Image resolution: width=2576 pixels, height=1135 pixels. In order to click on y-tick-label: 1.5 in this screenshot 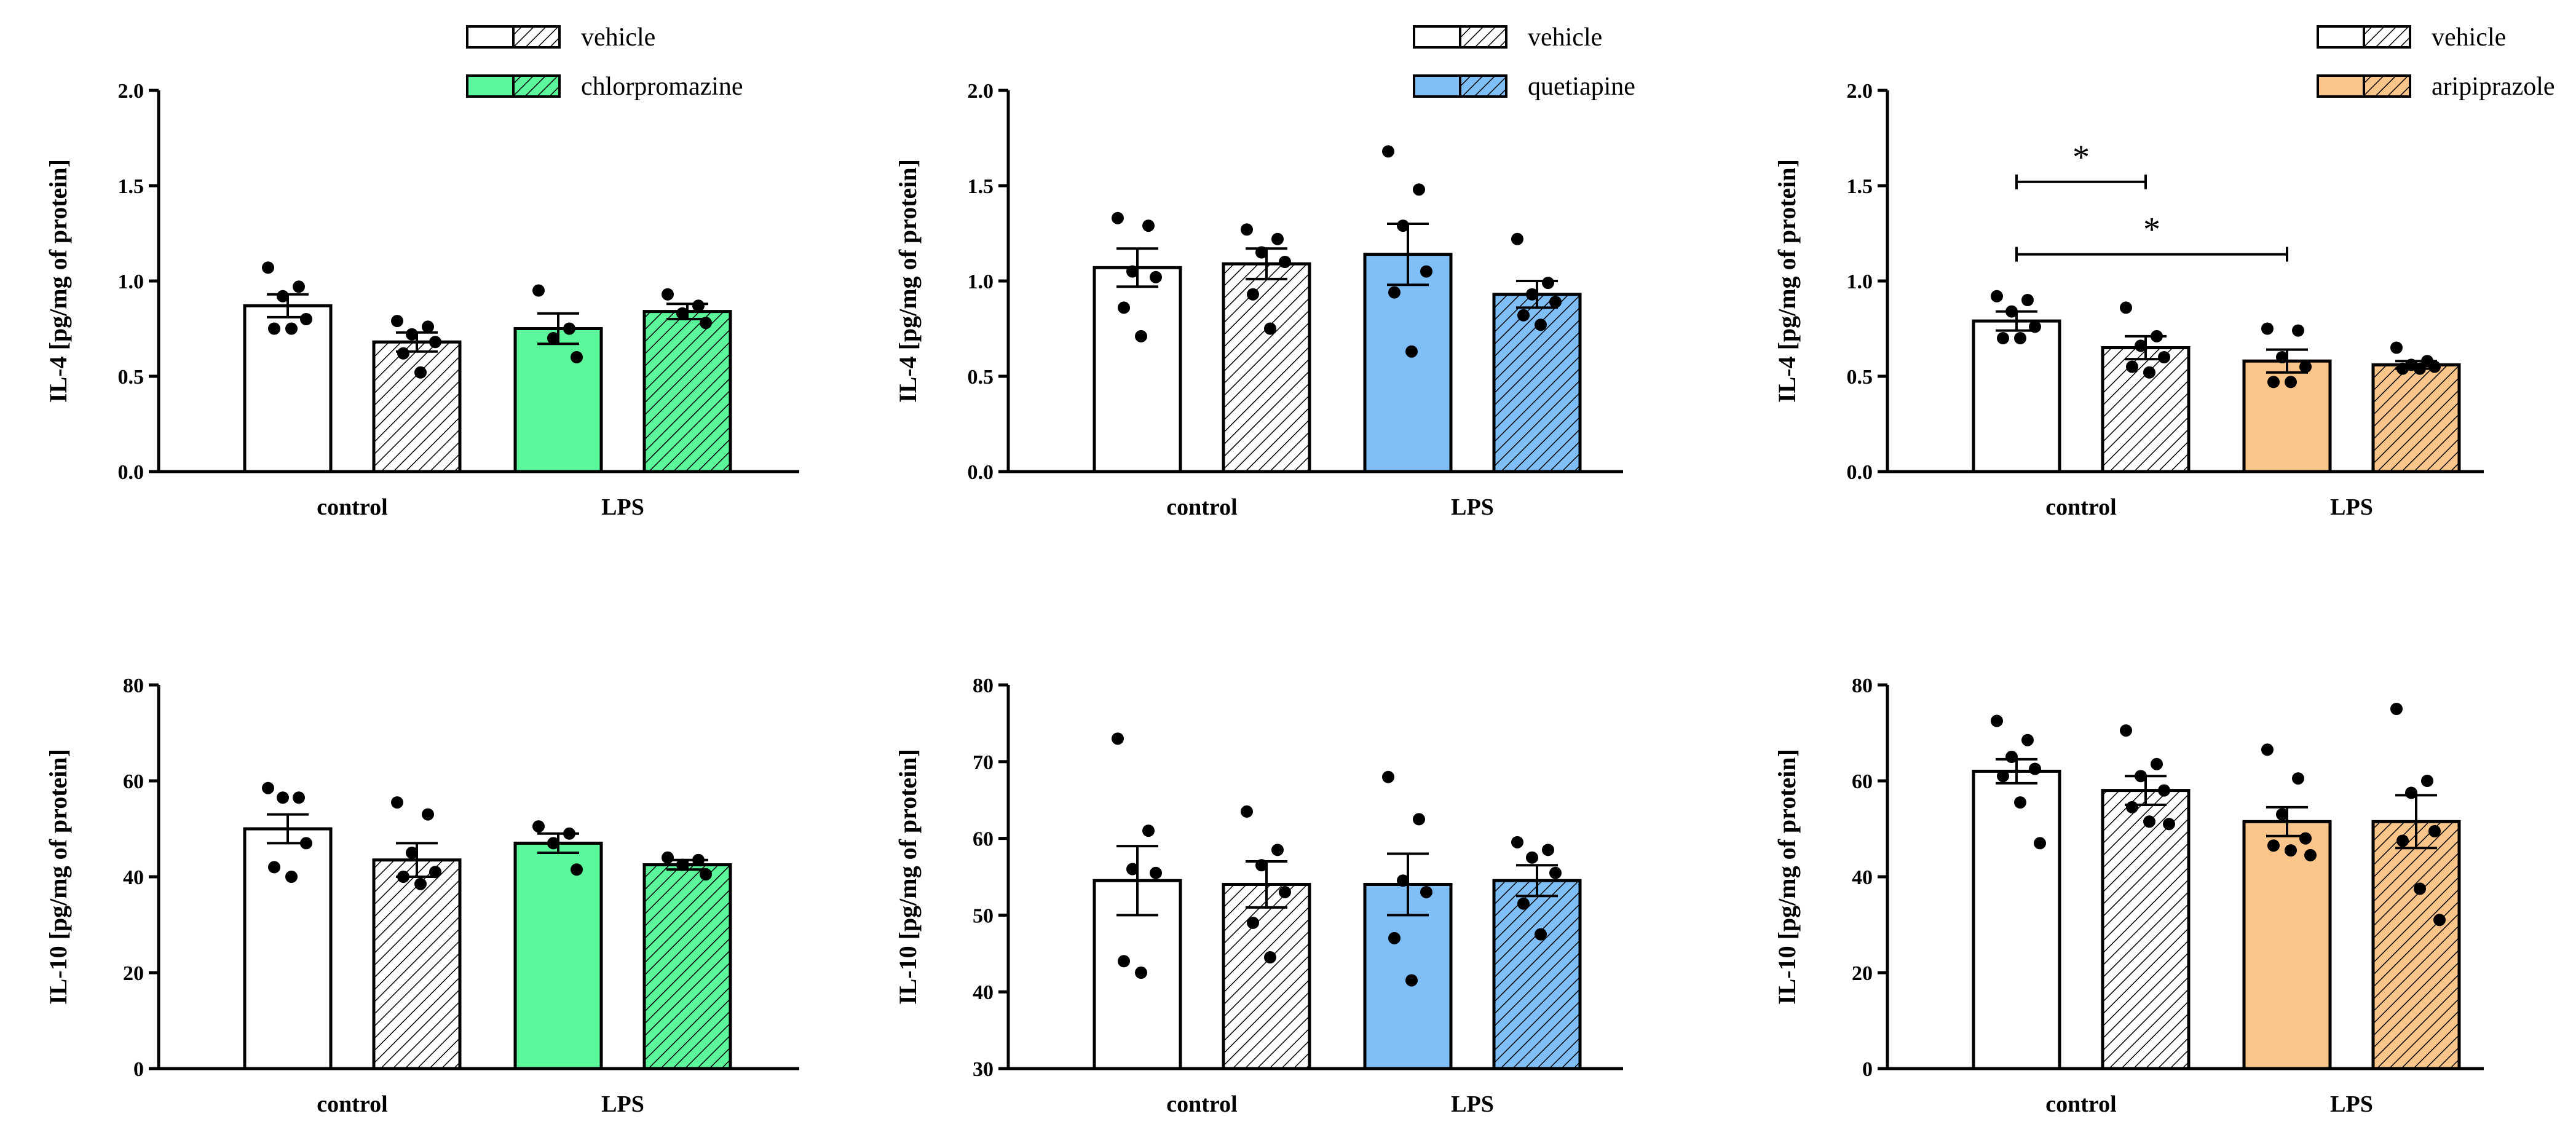, I will do `click(981, 187)`.